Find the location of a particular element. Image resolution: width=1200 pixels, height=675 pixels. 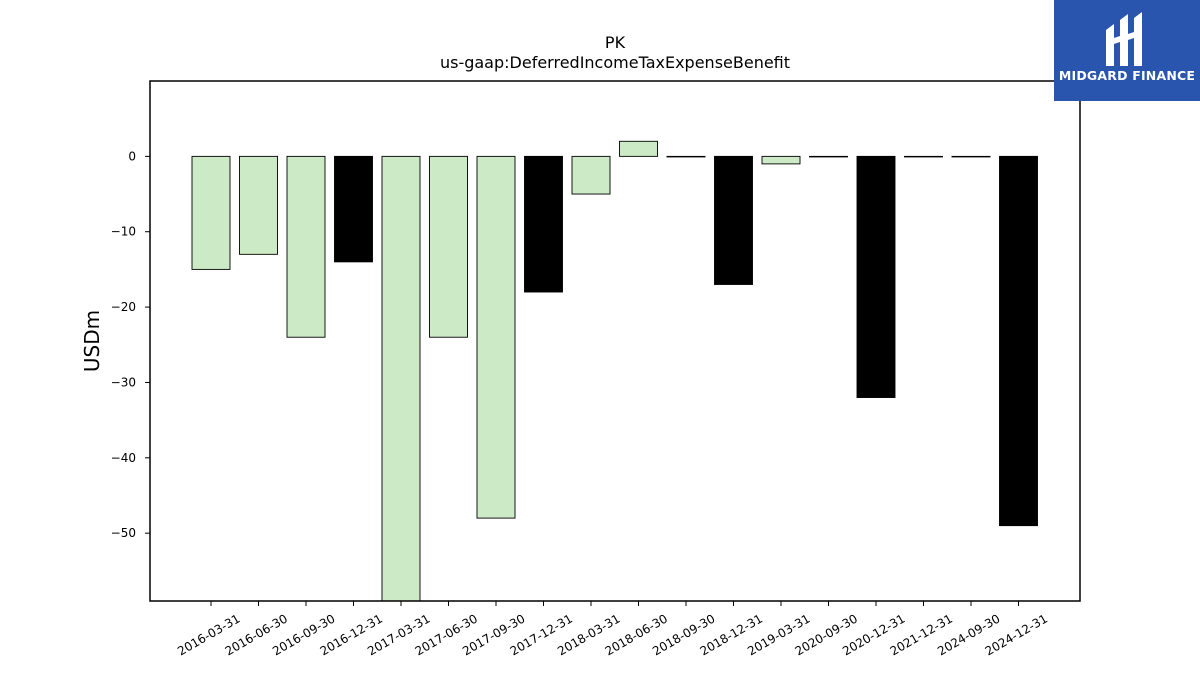

midgard-finance-logo: MIDGARD FINANCE is located at coordinates (1127, 50).